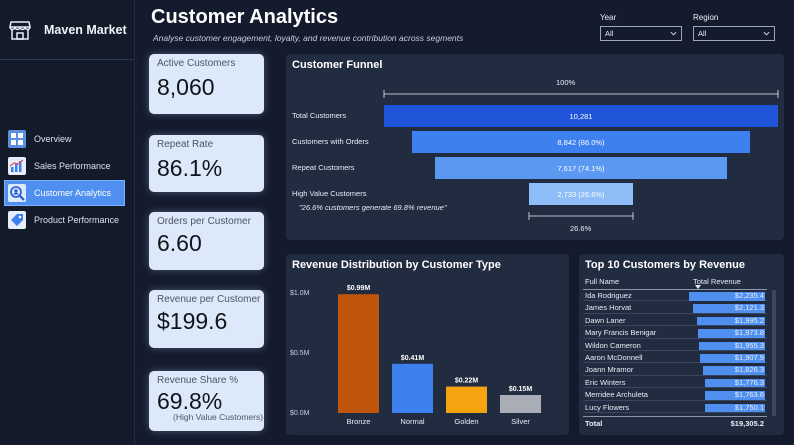  I want to click on year-filter: Year All, so click(641, 27).